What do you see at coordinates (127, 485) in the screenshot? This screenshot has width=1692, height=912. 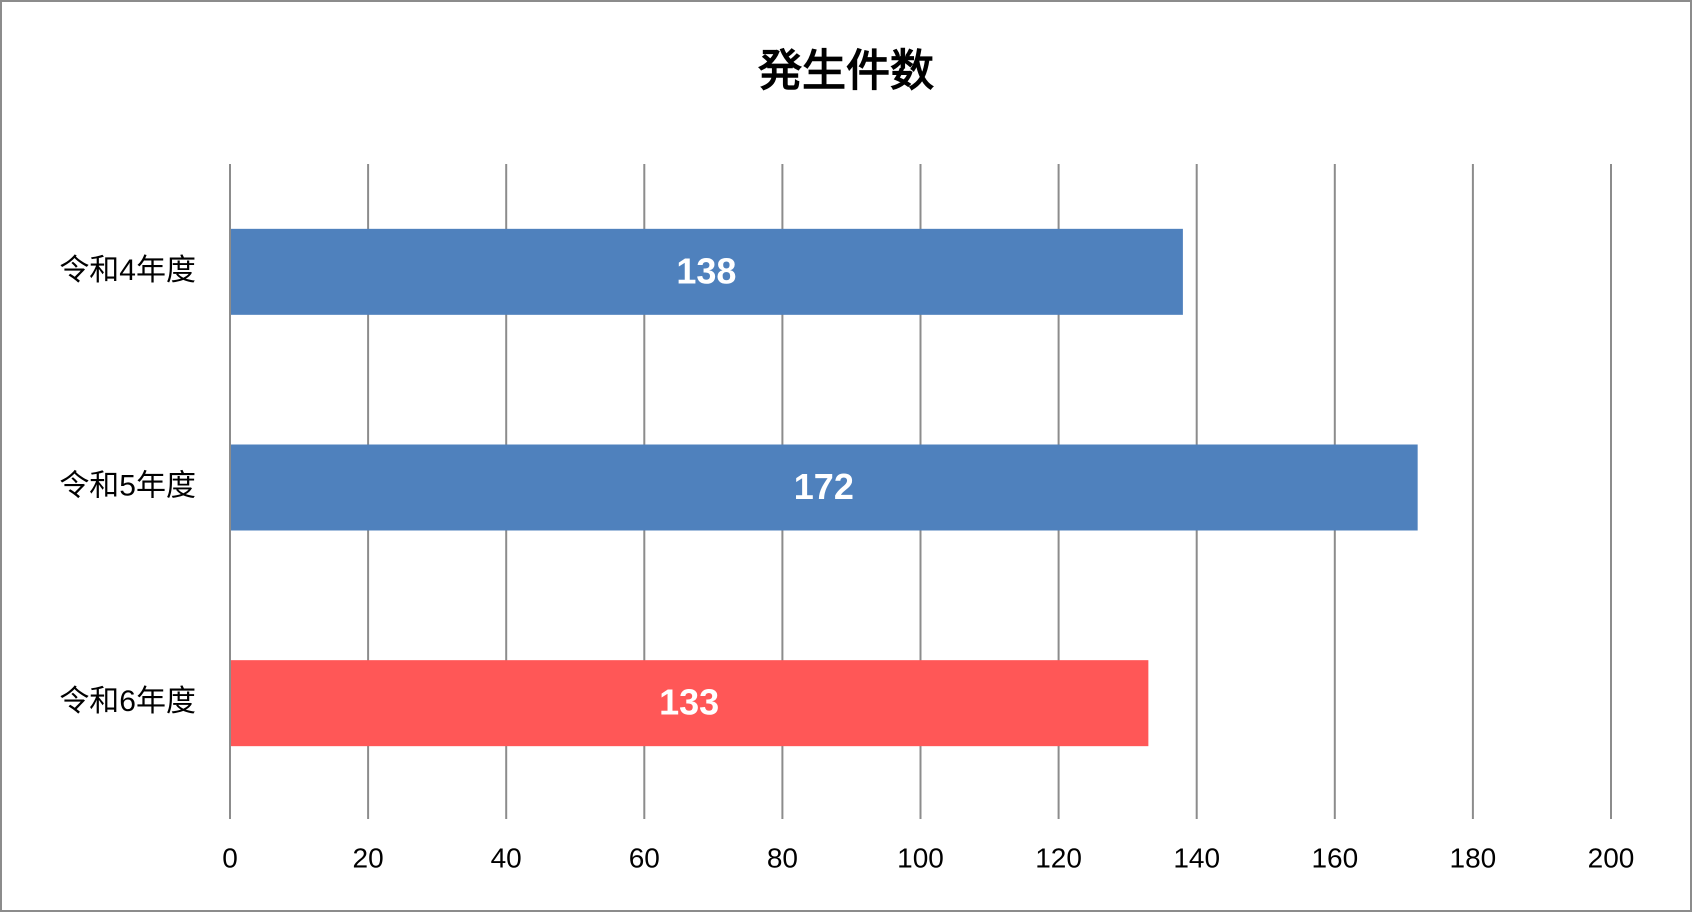 I see `y-tick-label: 令和5年度` at bounding box center [127, 485].